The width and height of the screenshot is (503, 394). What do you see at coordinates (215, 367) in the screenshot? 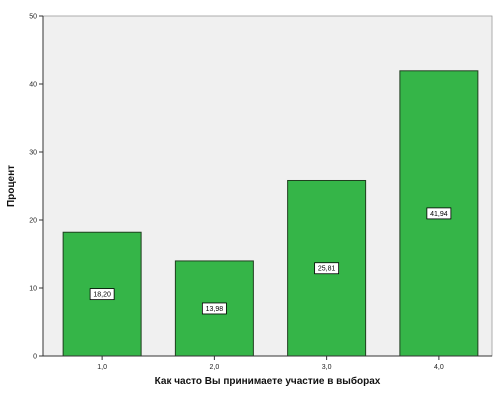
I see `x-tick-label: 2,0` at bounding box center [215, 367].